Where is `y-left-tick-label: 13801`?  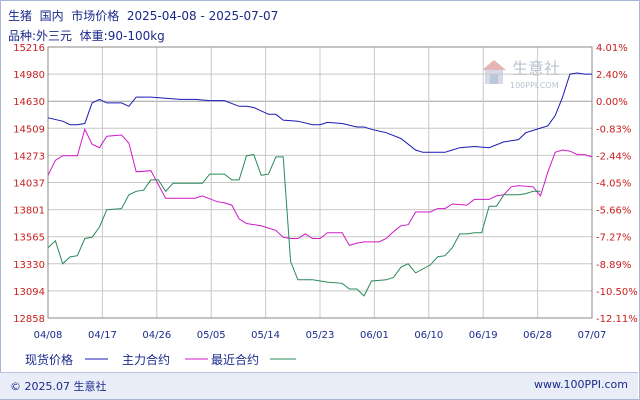 y-left-tick-label: 13801 is located at coordinates (29, 211).